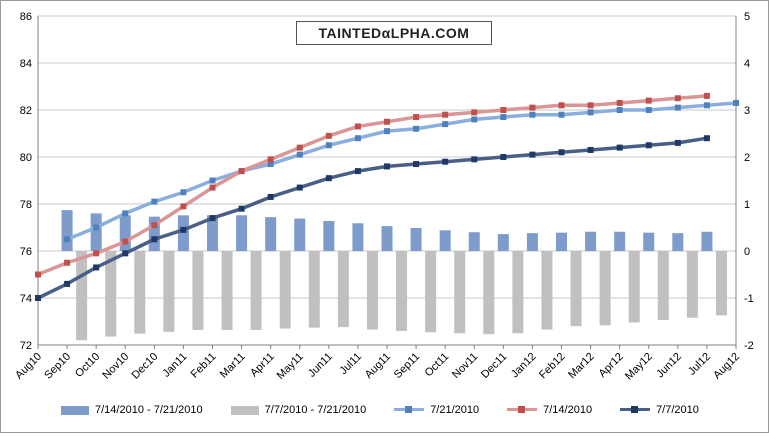 The width and height of the screenshot is (769, 437). I want to click on legend-item-bar-1: 7/7/2010 - 7/21/2010, so click(298, 410).